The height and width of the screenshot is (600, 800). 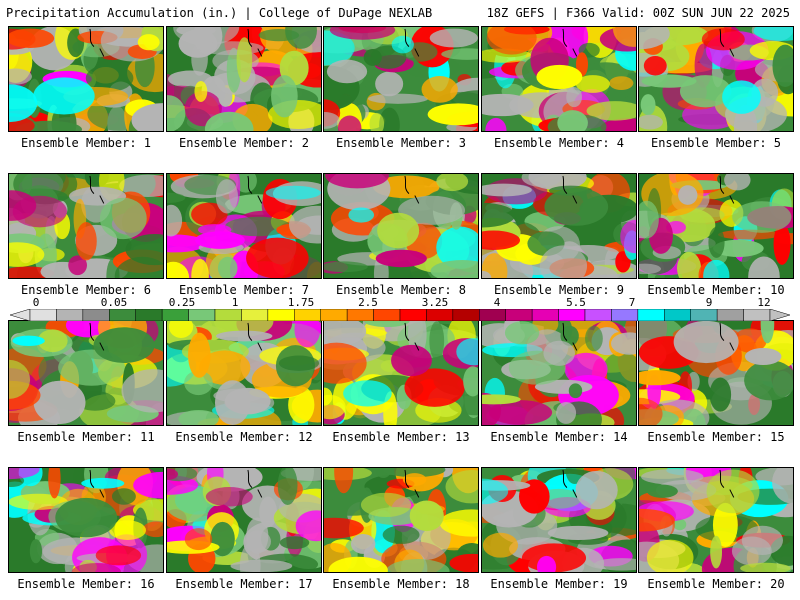 What do you see at coordinates (559, 143) in the screenshot?
I see `member-label: Ensemble Member: 4` at bounding box center [559, 143].